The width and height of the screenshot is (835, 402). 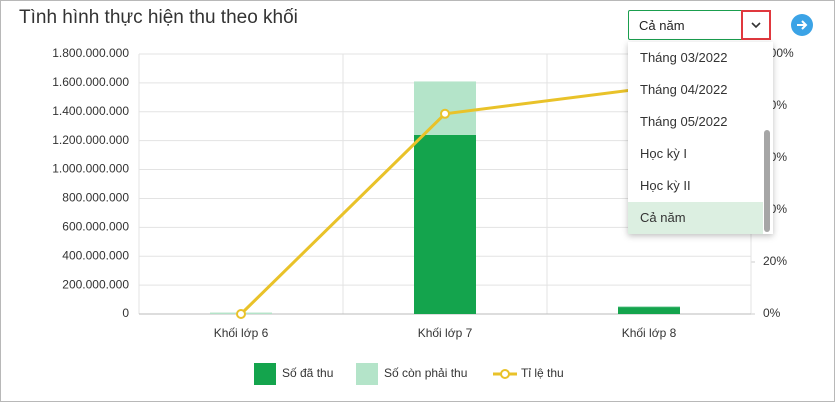 I want to click on chevron, so click(x=756, y=25).